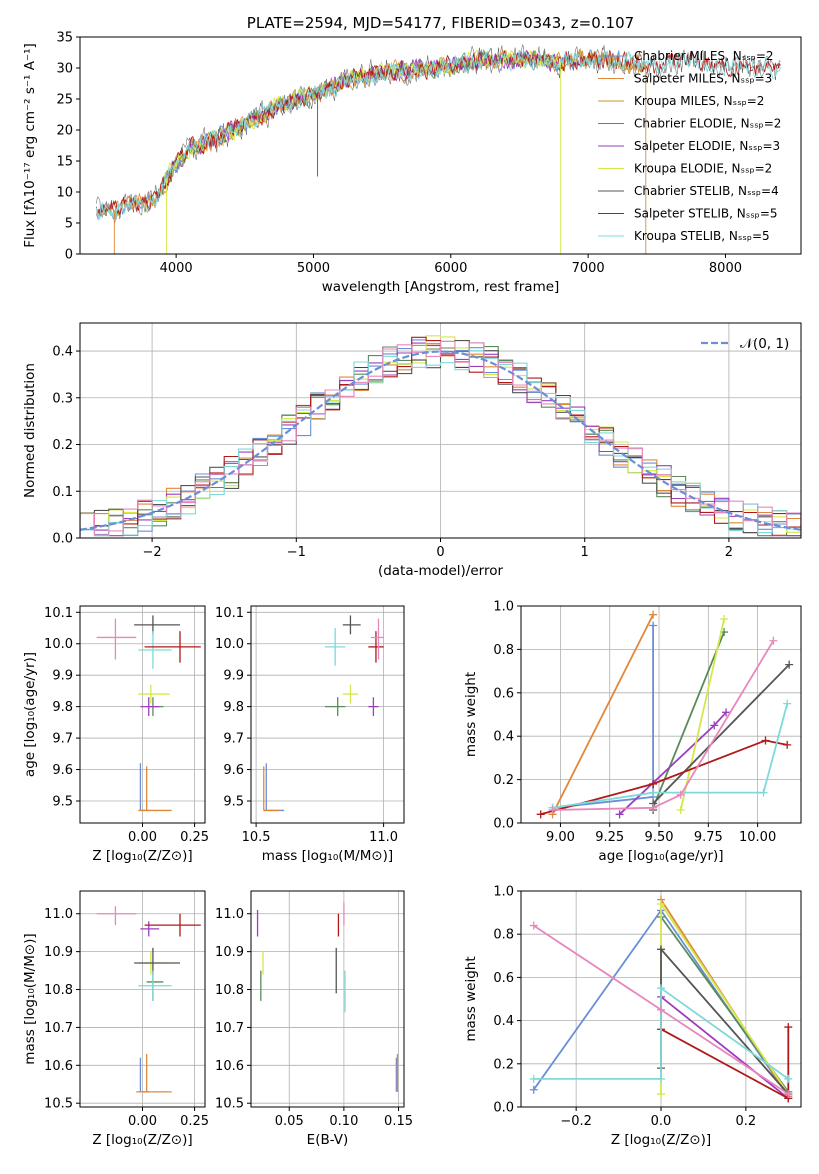 Image resolution: width=819 pixels, height=1174 pixels. I want to click on weight-line-salpeter_miles, so click(602, 714).